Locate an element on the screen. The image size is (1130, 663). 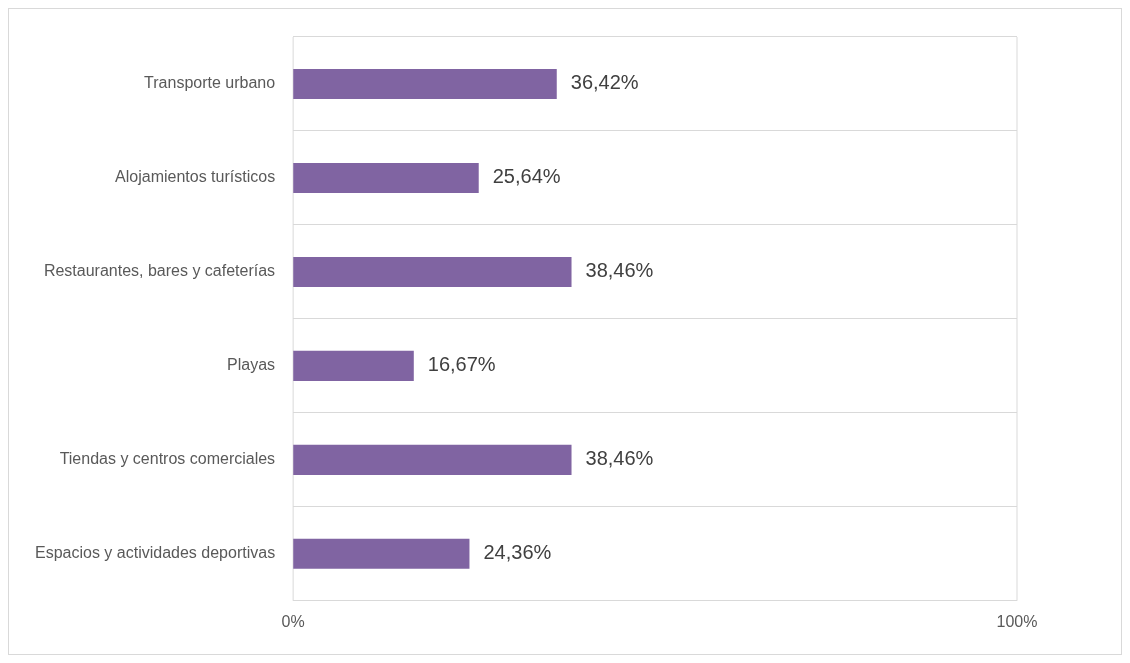
data-label: 36,42% is located at coordinates (604, 82).